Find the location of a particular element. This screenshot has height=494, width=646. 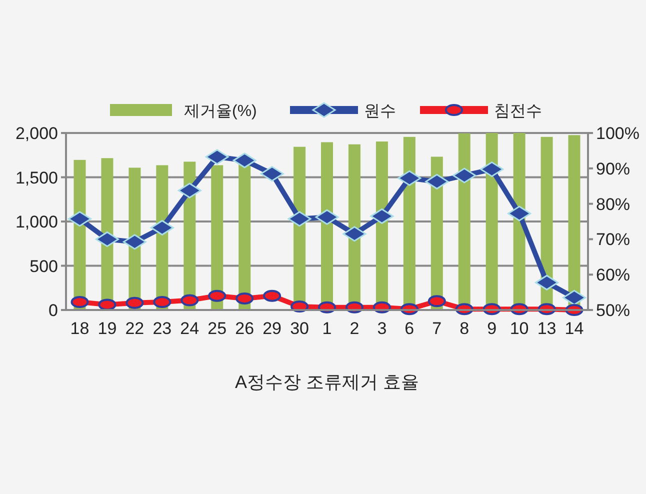

x-tick-label: 19 is located at coordinates (107, 328).